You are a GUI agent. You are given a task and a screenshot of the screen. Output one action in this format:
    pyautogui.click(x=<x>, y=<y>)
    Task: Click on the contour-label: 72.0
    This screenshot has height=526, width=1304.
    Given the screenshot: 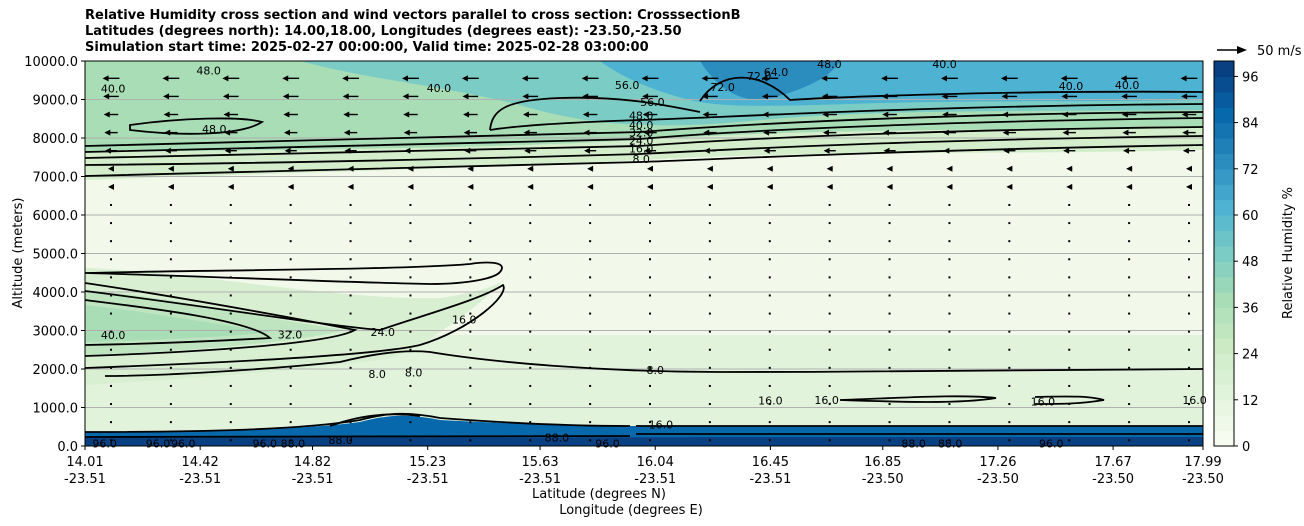 What is the action you would take?
    pyautogui.click(x=722, y=87)
    